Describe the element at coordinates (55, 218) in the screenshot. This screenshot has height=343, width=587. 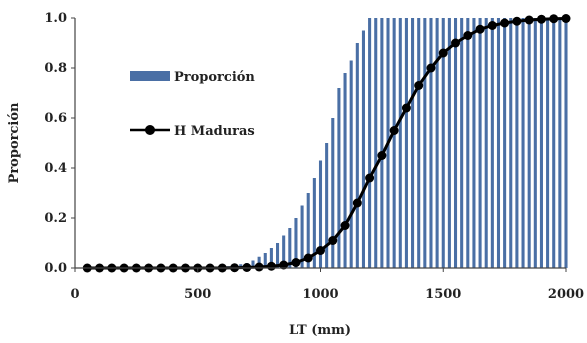
I see `y-tick-label: 0.2` at that location.